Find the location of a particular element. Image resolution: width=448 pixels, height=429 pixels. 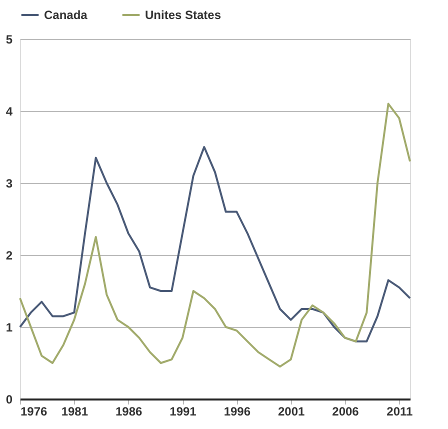

x-tick-label: 1981 is located at coordinates (74, 411).